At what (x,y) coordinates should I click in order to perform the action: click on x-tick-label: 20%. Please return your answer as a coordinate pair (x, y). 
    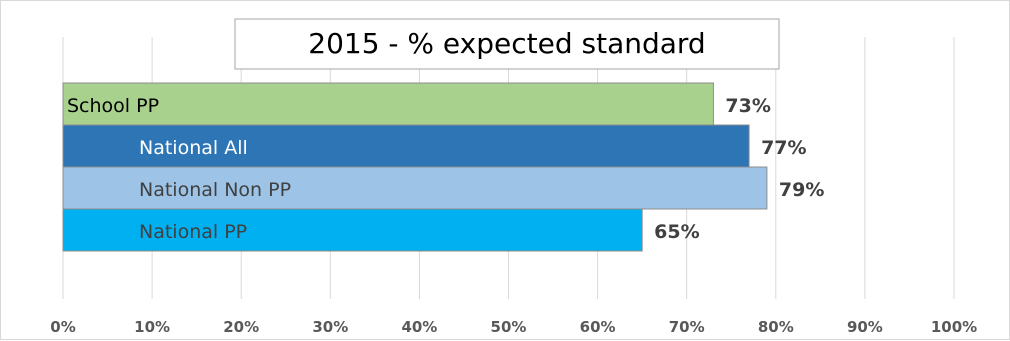
    Looking at the image, I should click on (241, 327).